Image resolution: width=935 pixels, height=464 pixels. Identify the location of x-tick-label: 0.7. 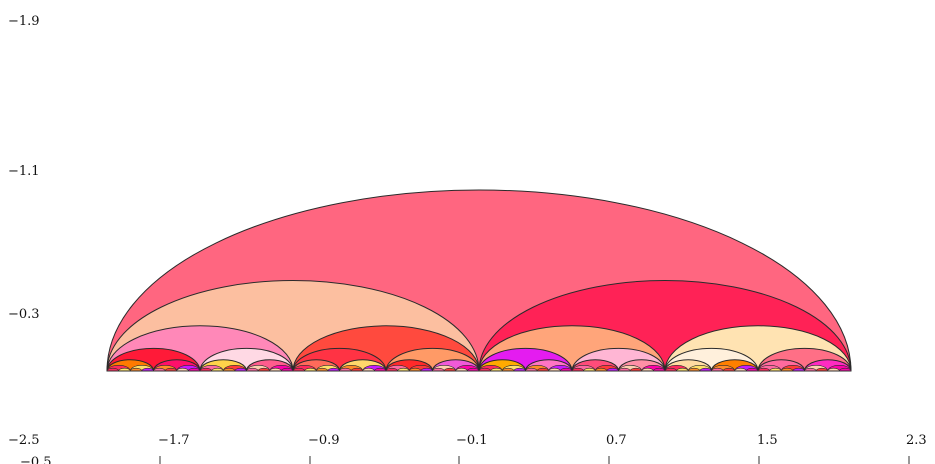
(616, 440).